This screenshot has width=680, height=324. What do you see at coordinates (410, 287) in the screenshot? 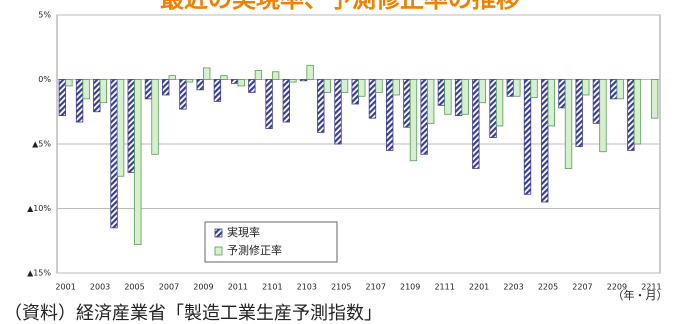
I see `x-tick-label: 2109` at bounding box center [410, 287].